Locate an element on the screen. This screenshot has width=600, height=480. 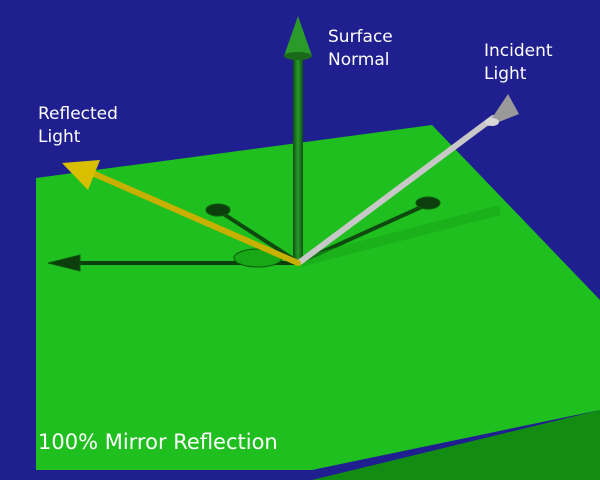
incident-shadow-head is located at coordinates (428, 203).